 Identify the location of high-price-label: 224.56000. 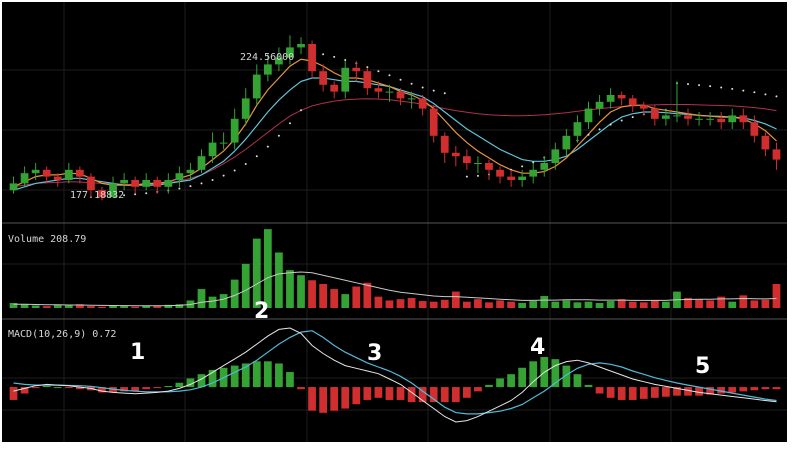
(267, 57).